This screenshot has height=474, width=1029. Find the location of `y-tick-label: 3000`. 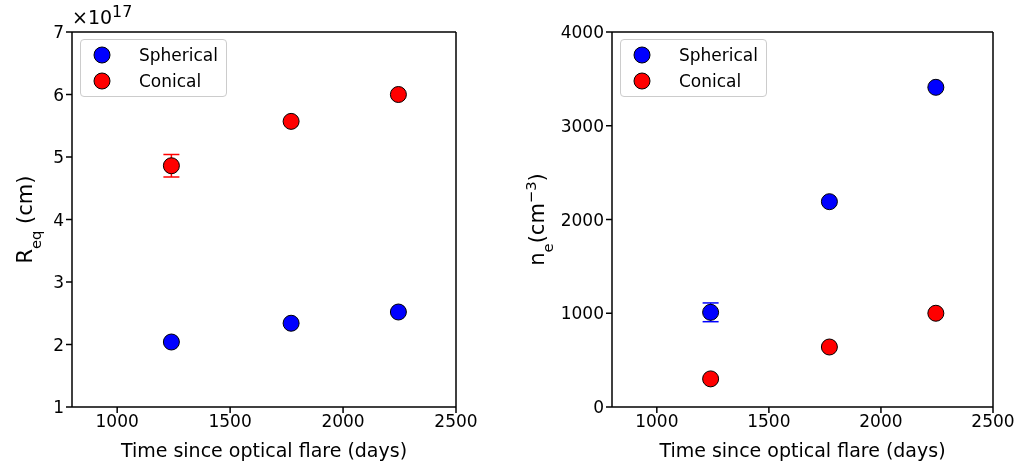

y-tick-label: 3000 is located at coordinates (582, 125).